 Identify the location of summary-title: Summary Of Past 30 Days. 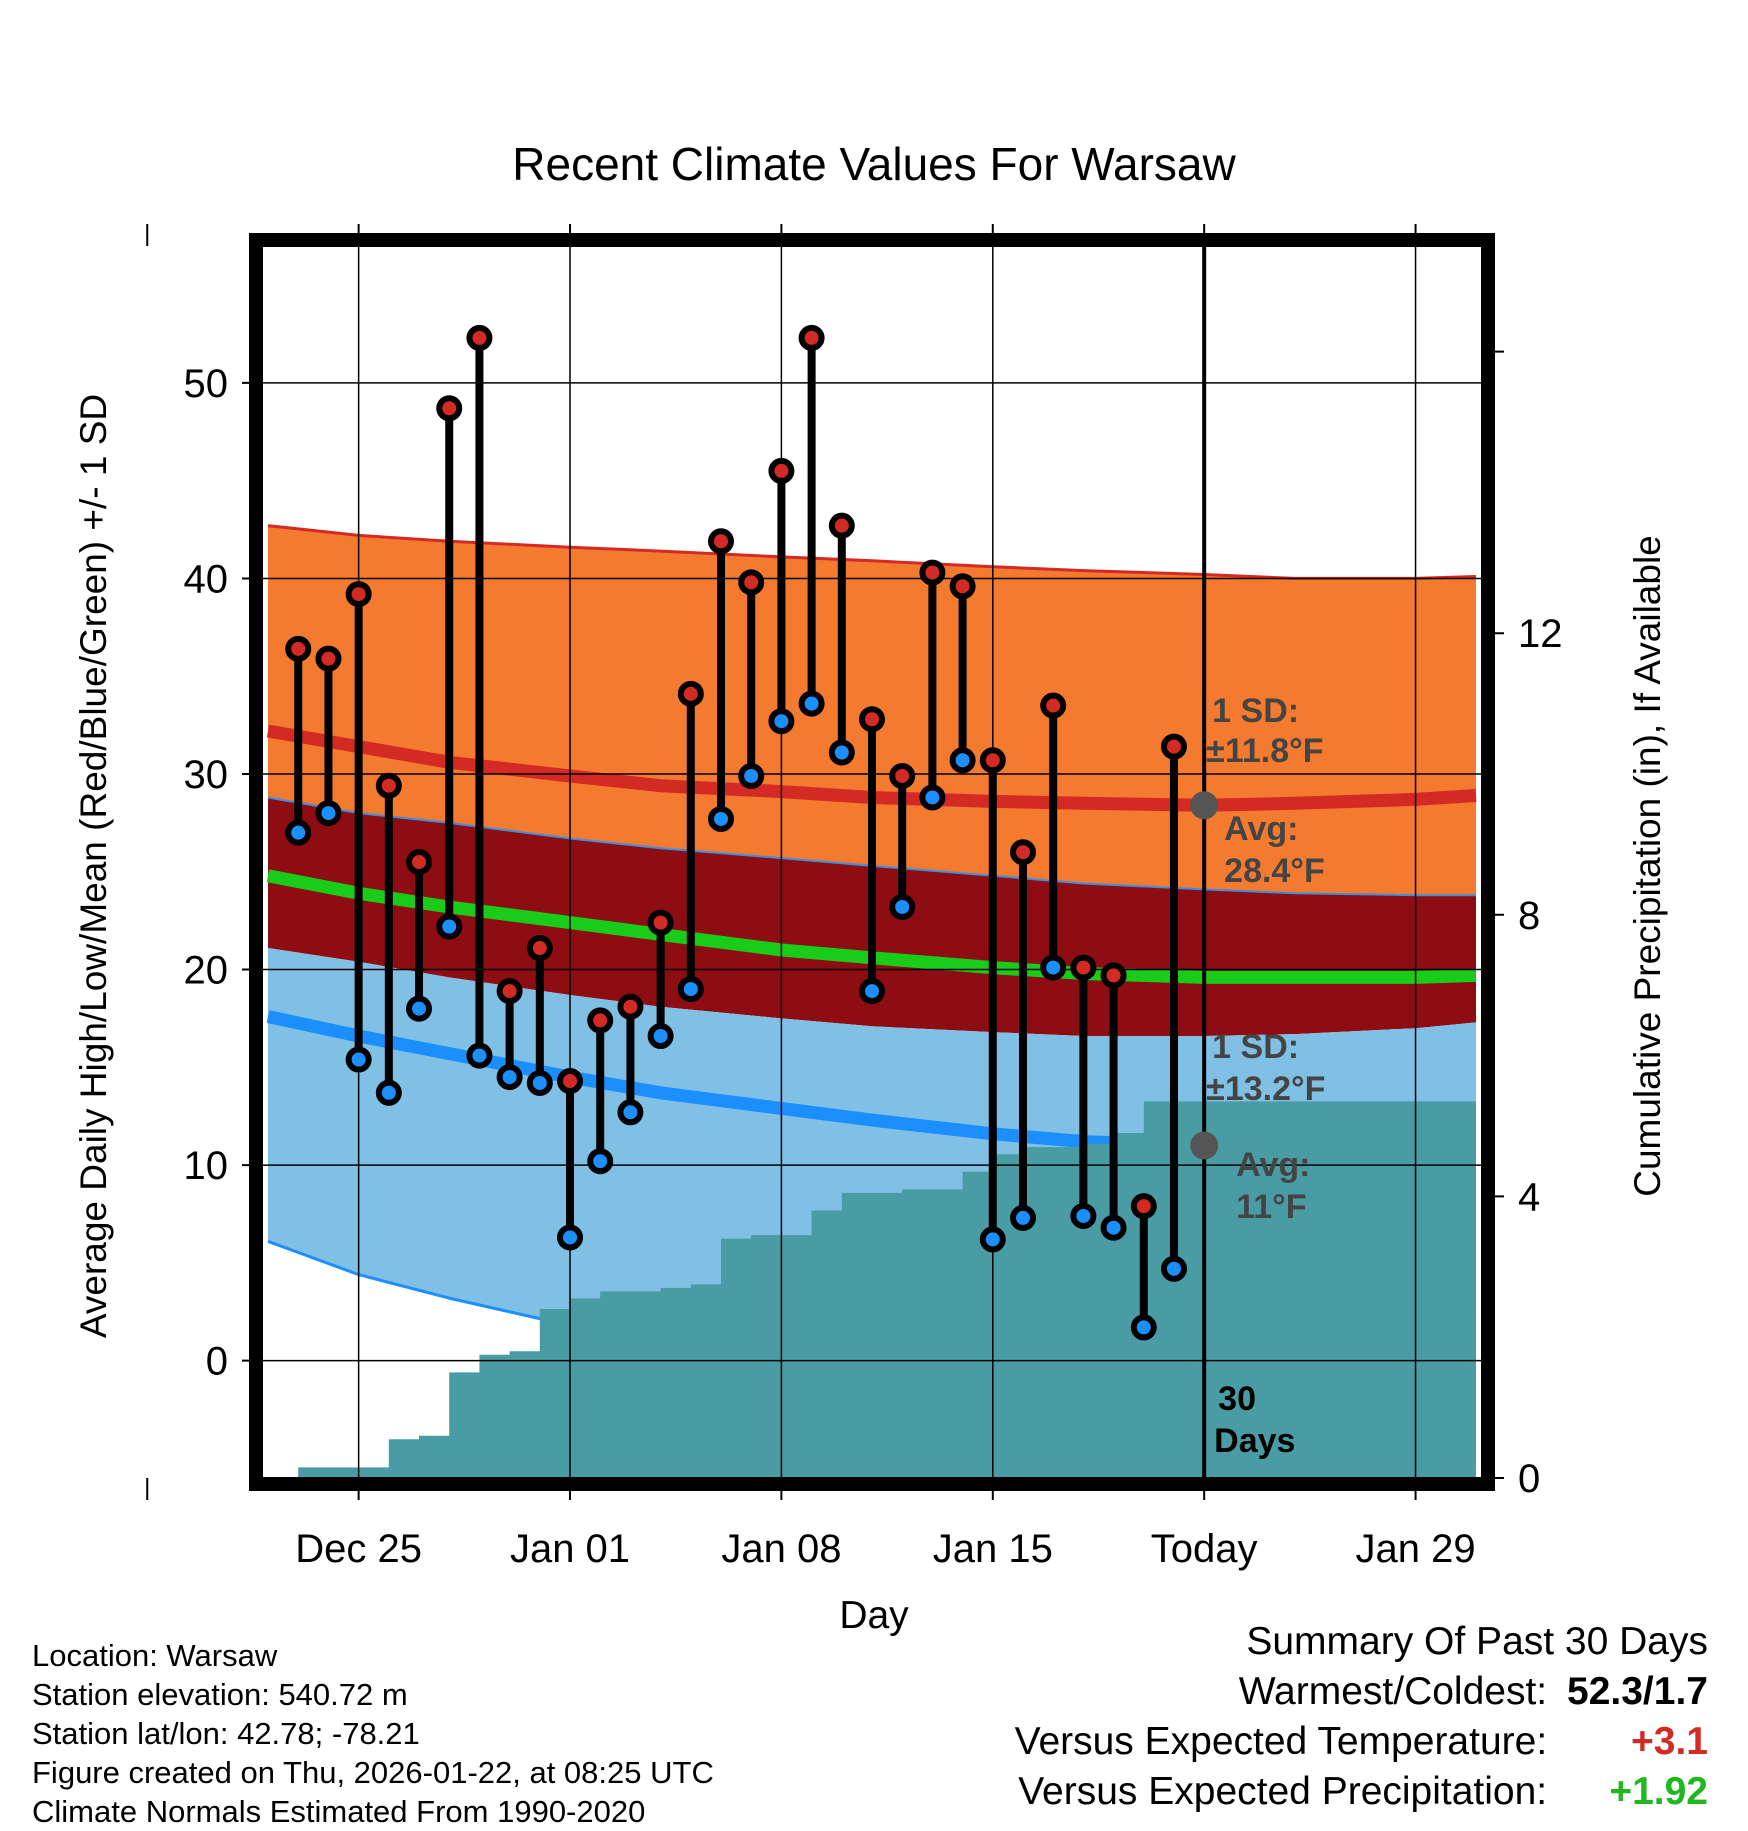
(1477, 1641).